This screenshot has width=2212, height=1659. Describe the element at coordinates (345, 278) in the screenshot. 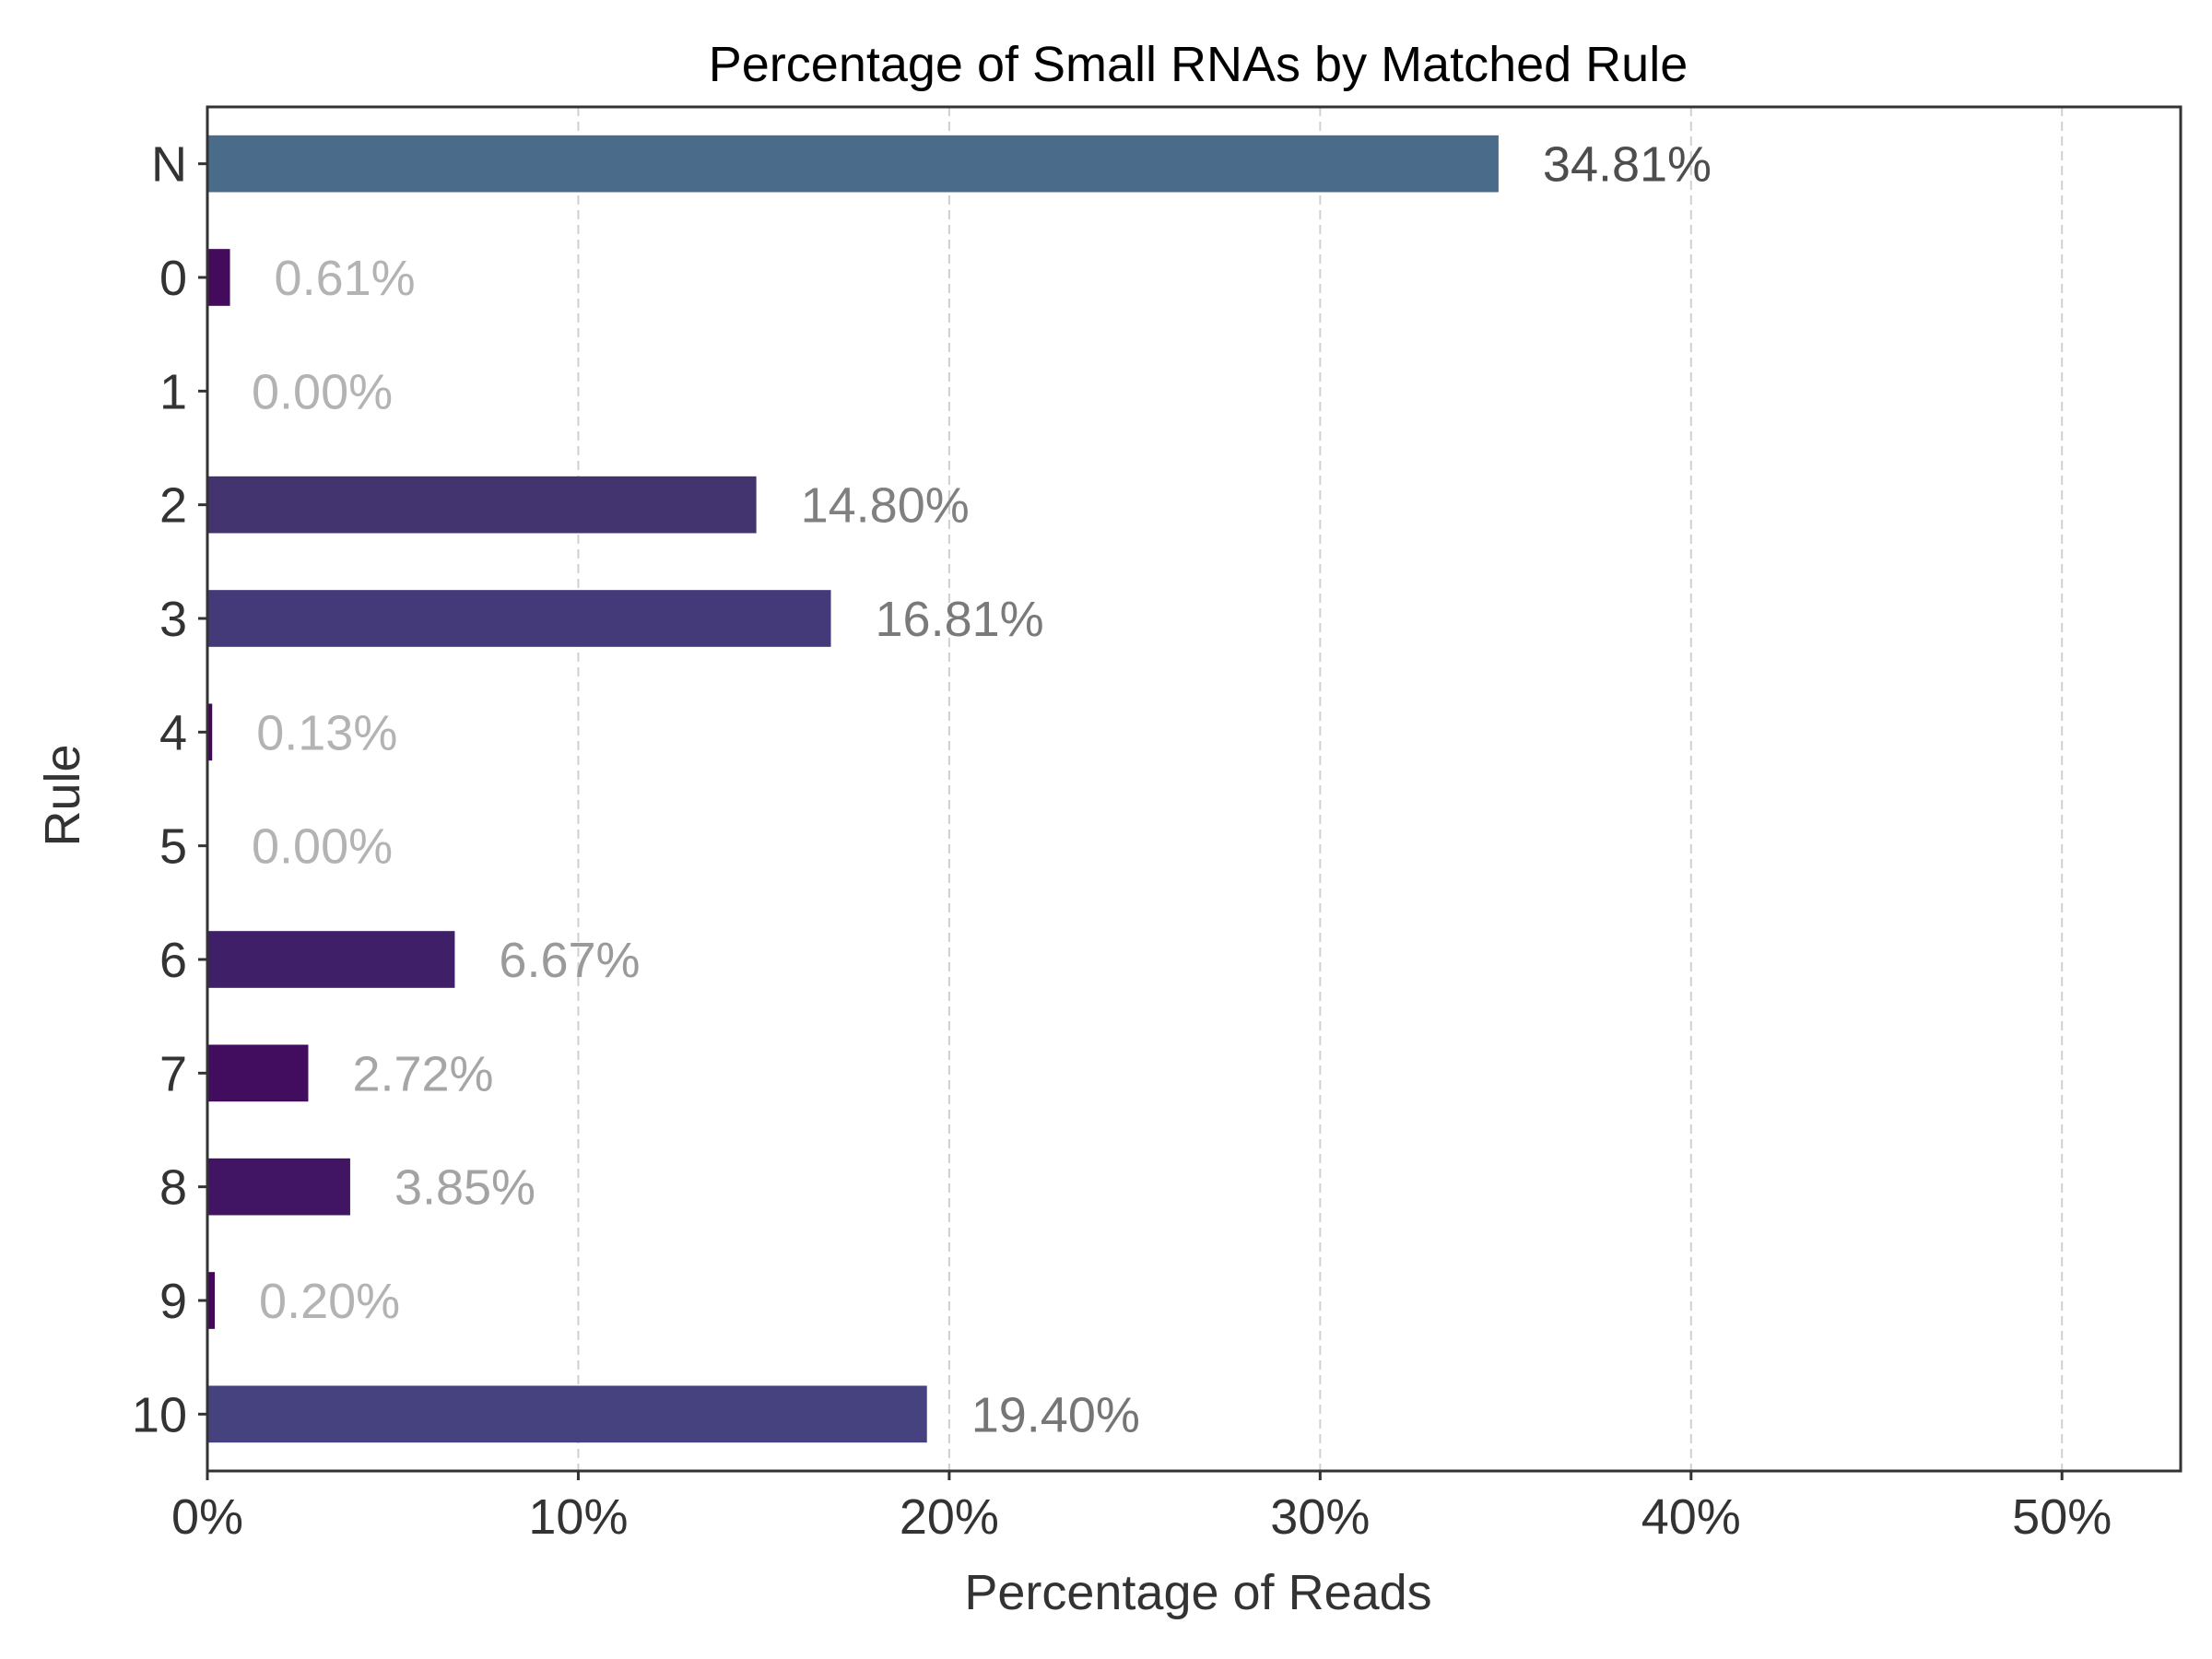

I see `bar-value-label: 0.61%` at that location.